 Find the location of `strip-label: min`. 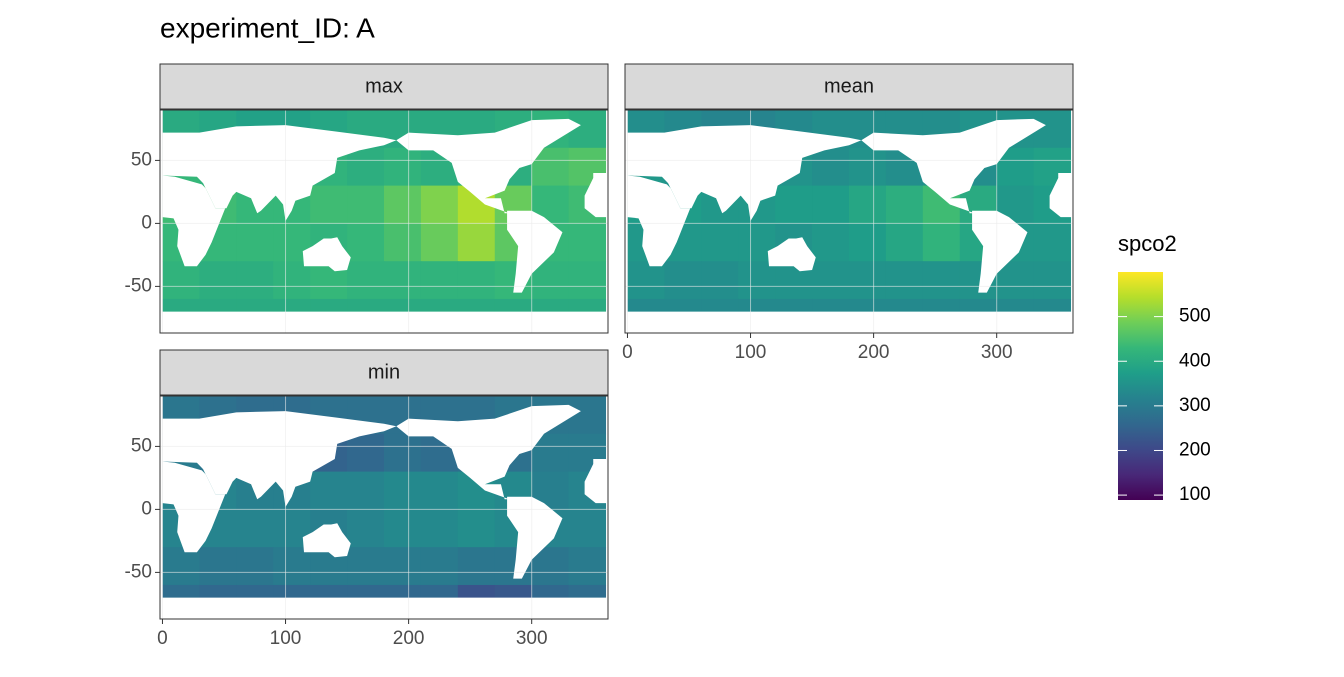

strip-label: min is located at coordinates (384, 372).